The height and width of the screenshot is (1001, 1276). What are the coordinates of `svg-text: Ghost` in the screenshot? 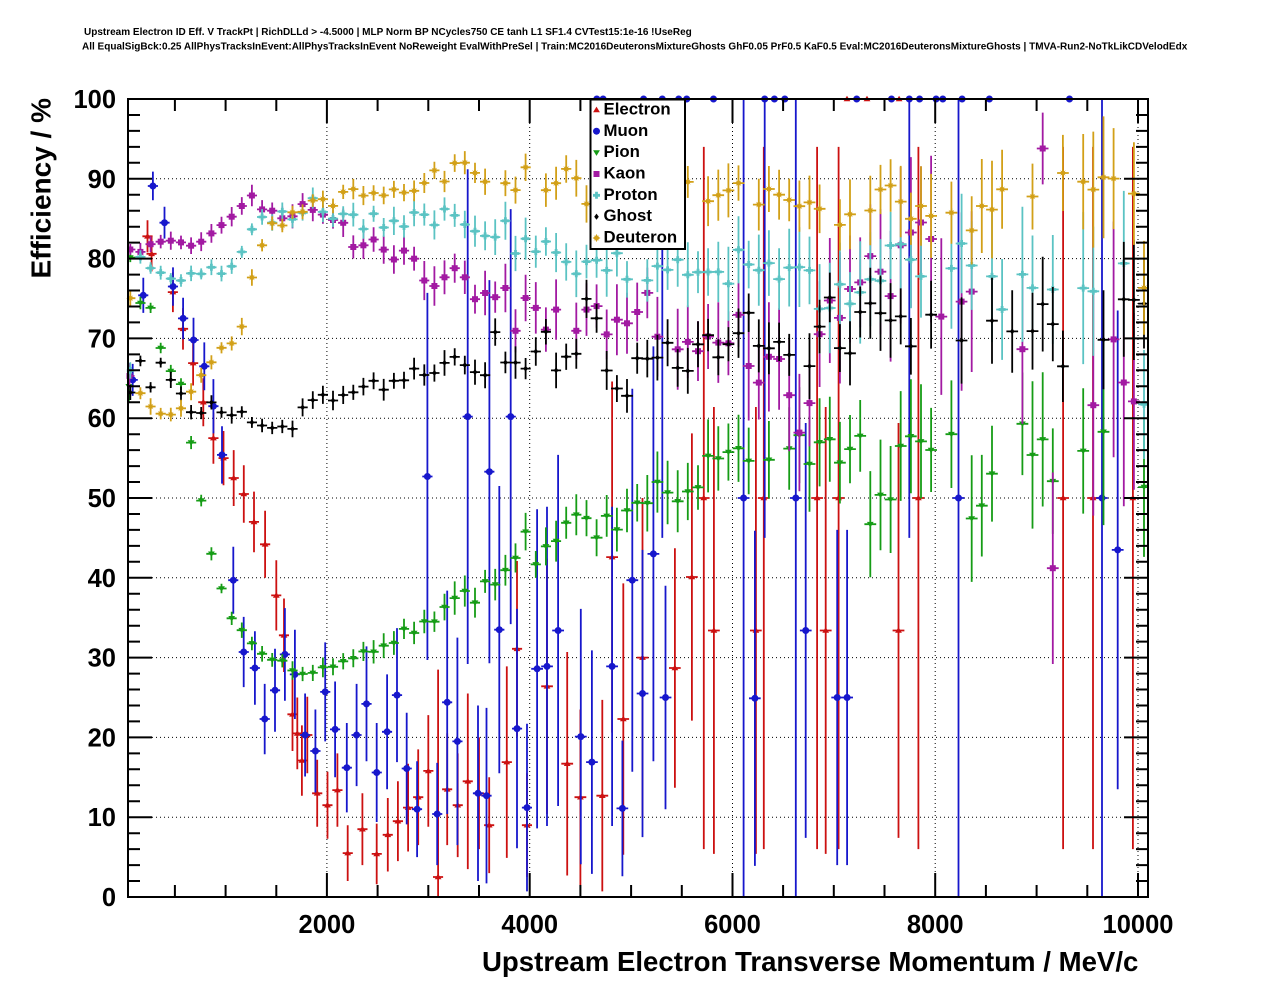 It's located at (628, 215).